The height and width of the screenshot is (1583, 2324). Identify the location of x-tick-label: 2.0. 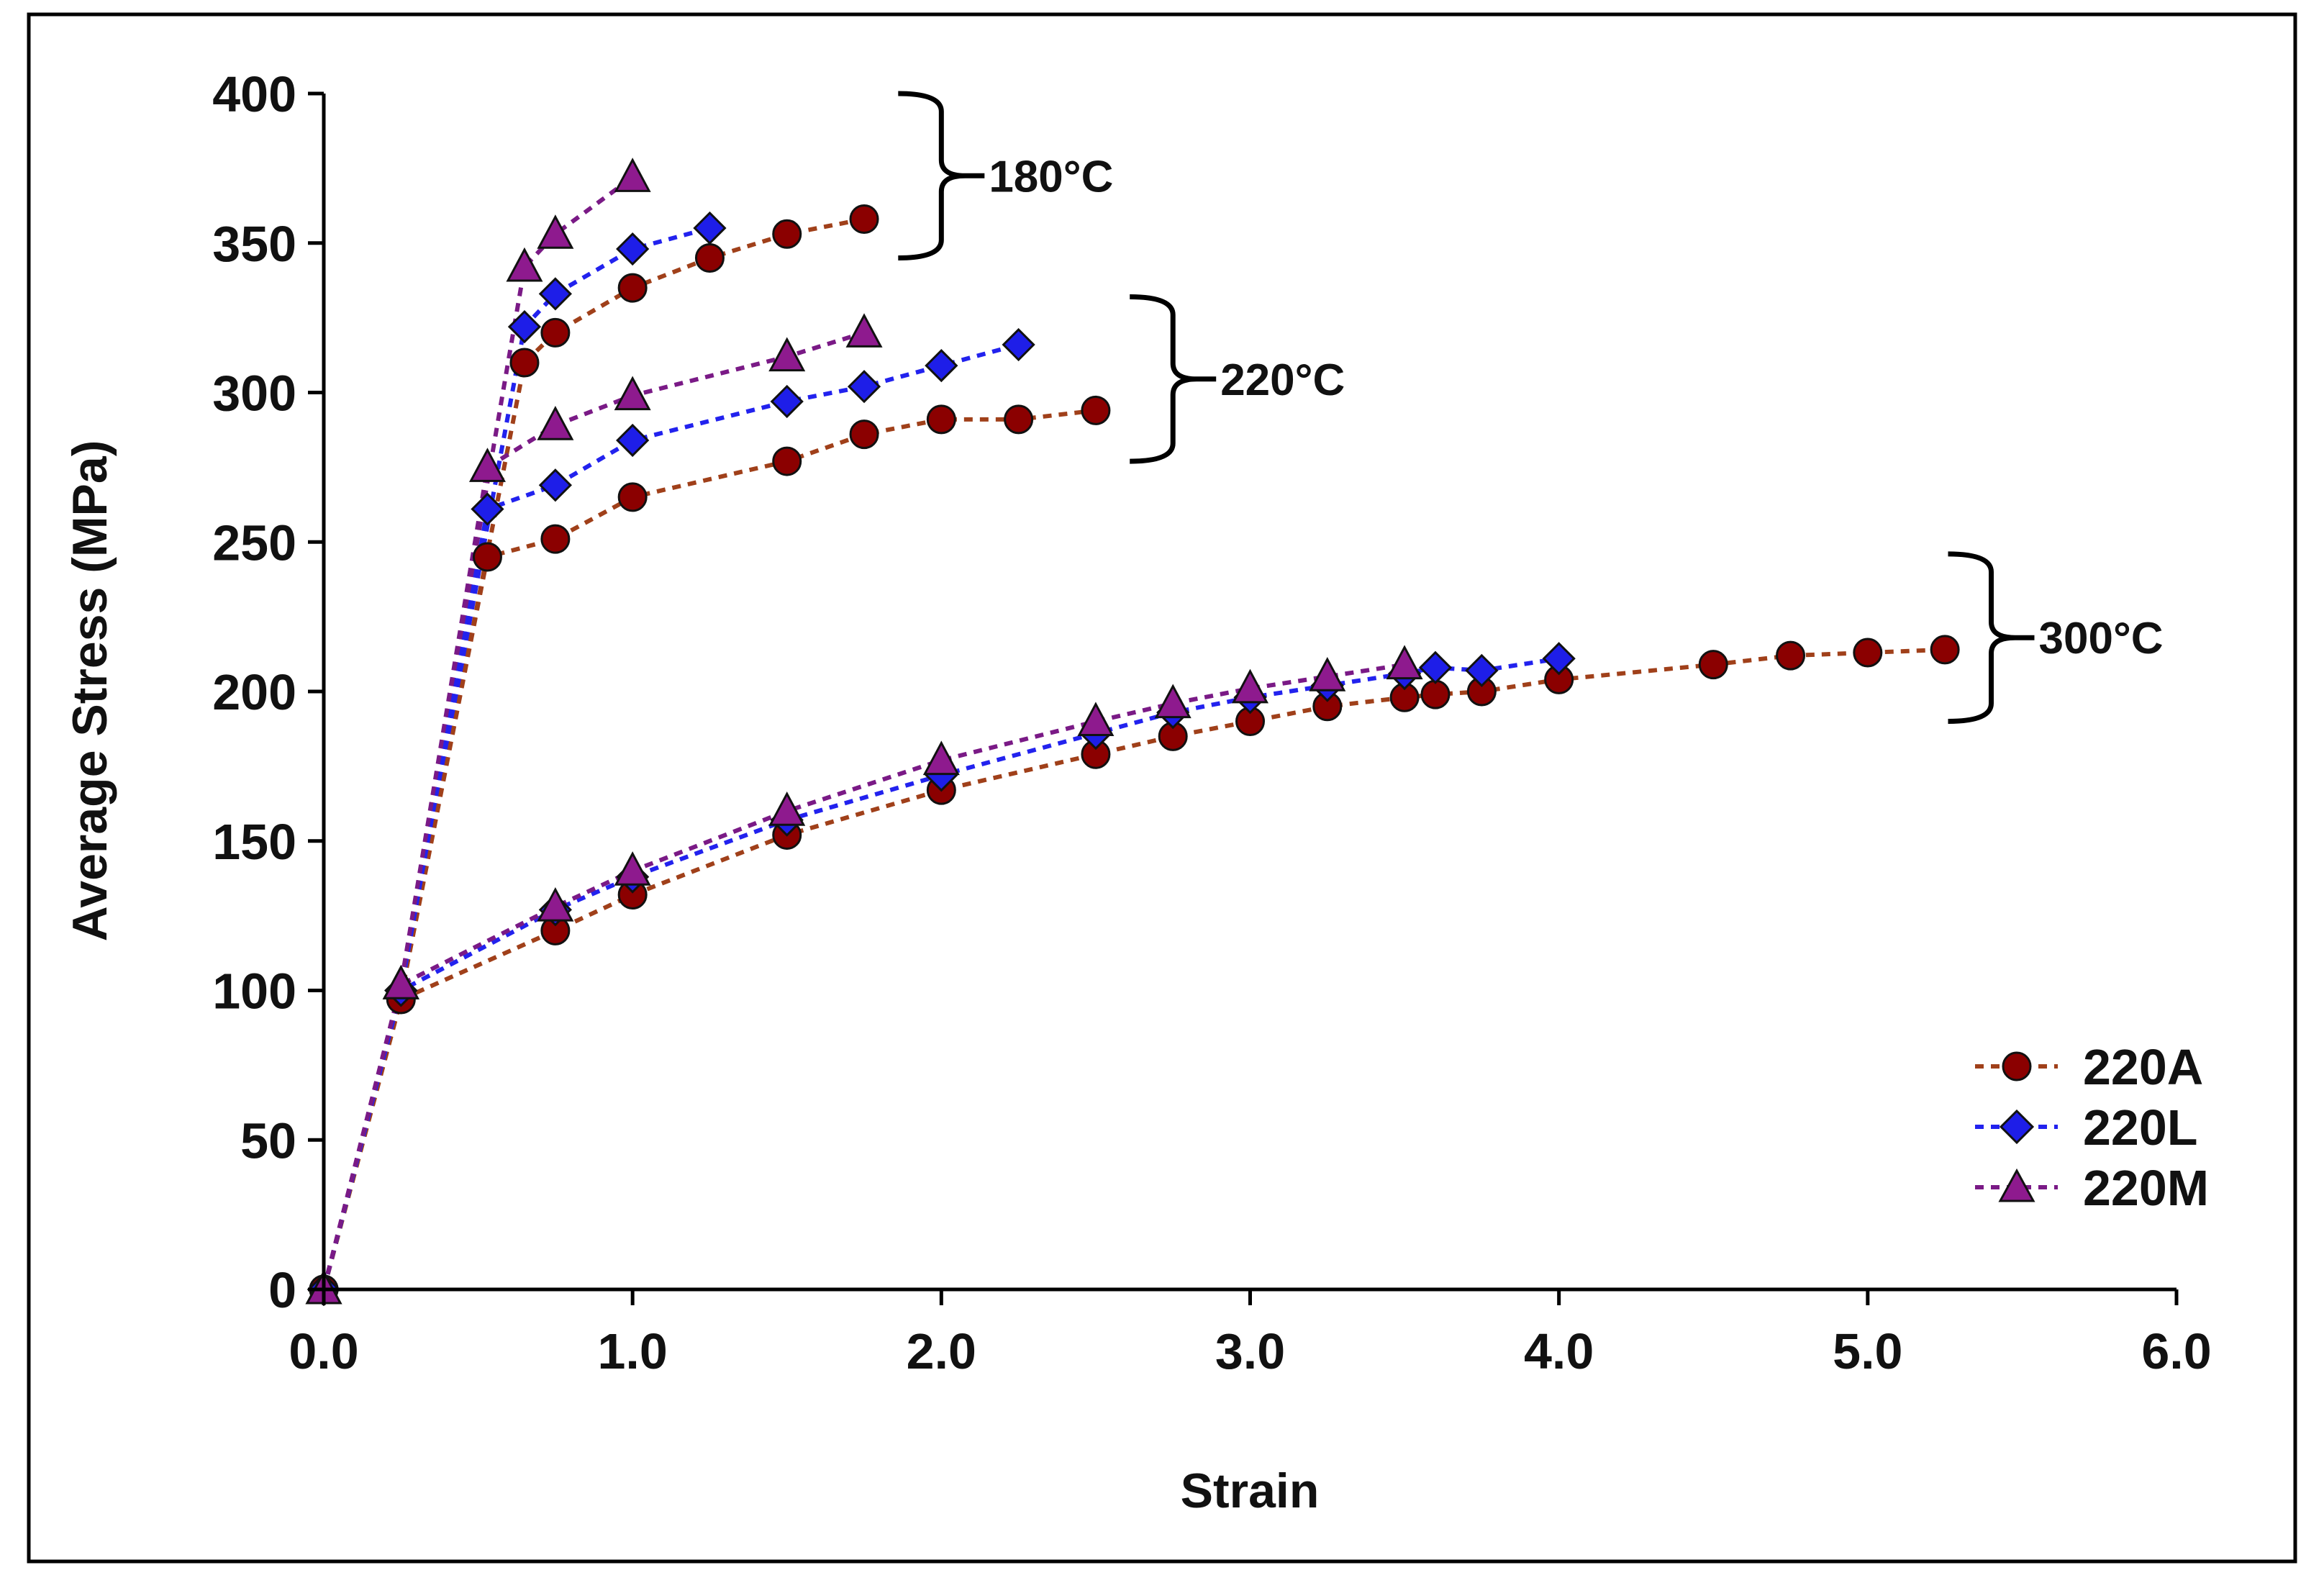
(941, 1351).